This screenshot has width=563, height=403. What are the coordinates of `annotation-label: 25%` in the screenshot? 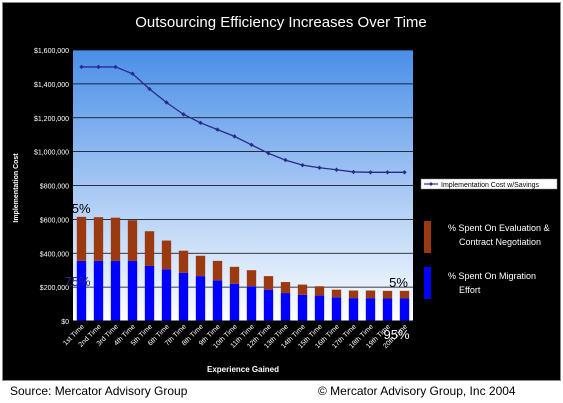 It's located at (77, 208).